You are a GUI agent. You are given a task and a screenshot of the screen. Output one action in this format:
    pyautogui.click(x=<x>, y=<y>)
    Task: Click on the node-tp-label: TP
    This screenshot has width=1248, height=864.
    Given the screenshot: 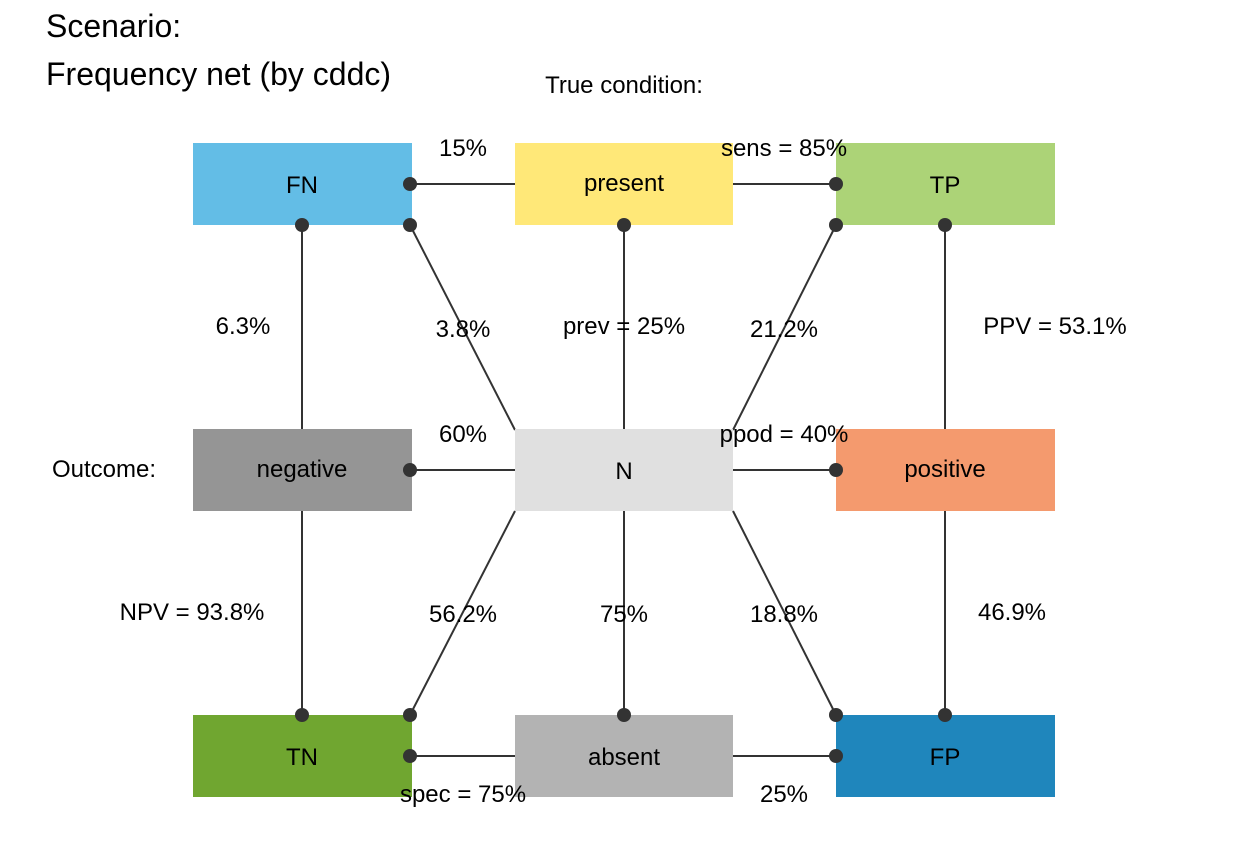 What is the action you would take?
    pyautogui.click(x=945, y=185)
    